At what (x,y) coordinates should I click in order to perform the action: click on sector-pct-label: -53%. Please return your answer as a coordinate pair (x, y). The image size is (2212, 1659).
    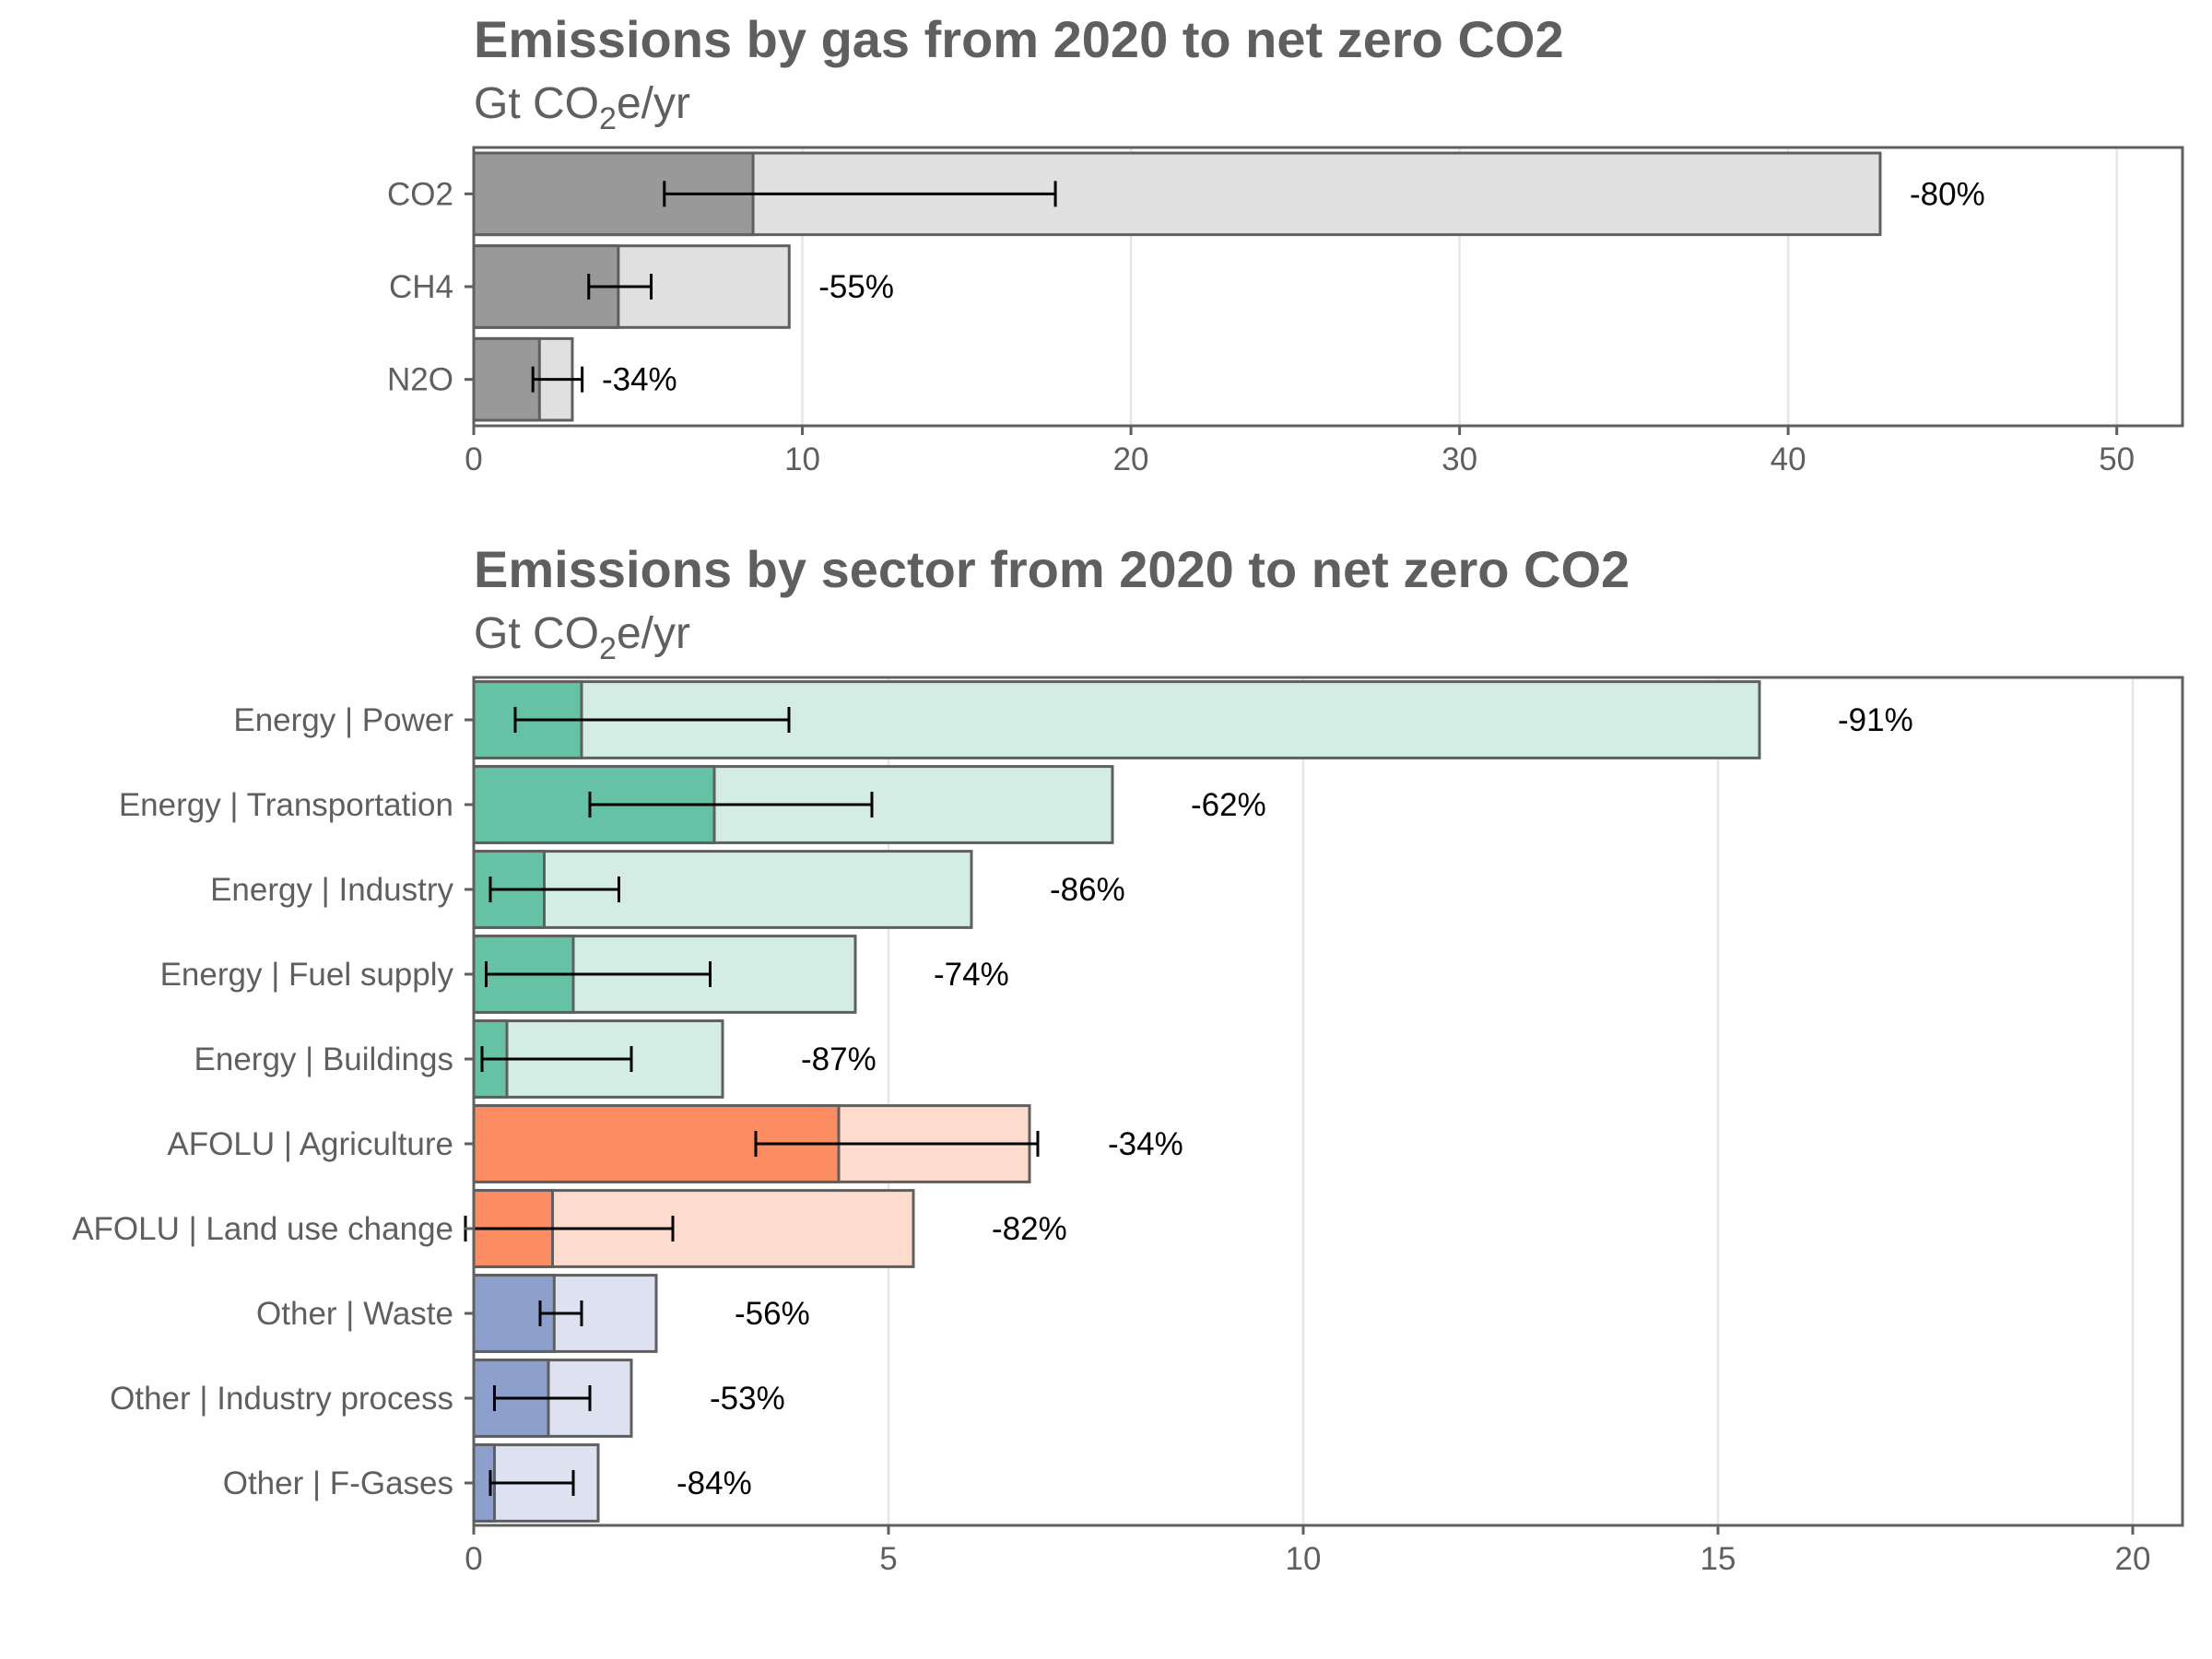
    Looking at the image, I should click on (747, 1399).